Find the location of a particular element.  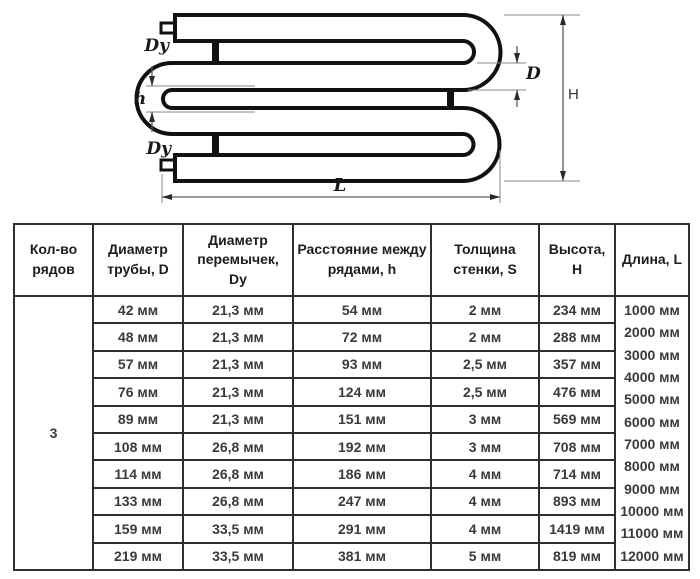

table-row: 159 мм 33,5 мм 291 мм 4 мм 1419 мм is located at coordinates (351, 529).